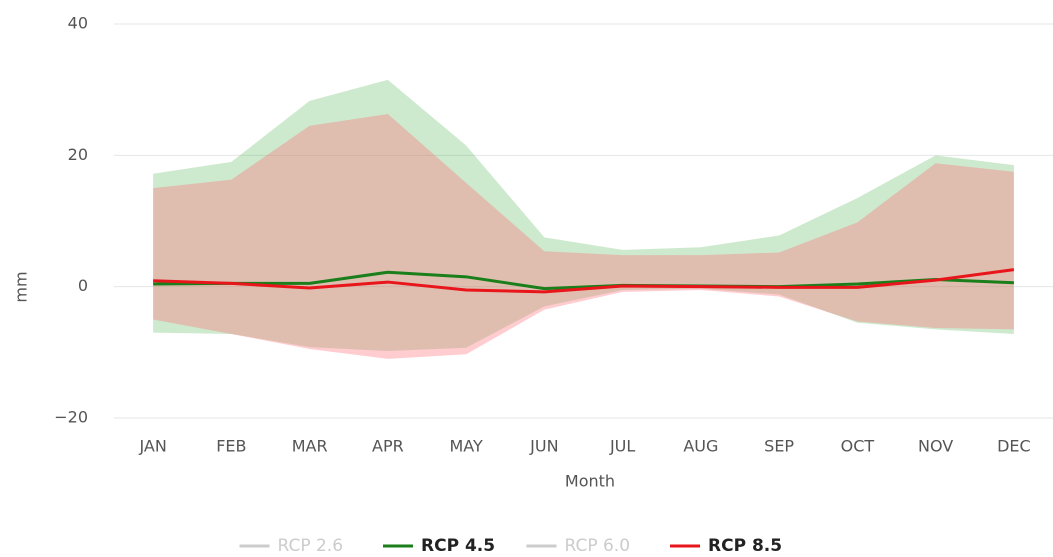 This screenshot has height=557, width=1053. Describe the element at coordinates (598, 546) in the screenshot. I see `legend-label: RCP 6.0` at that location.